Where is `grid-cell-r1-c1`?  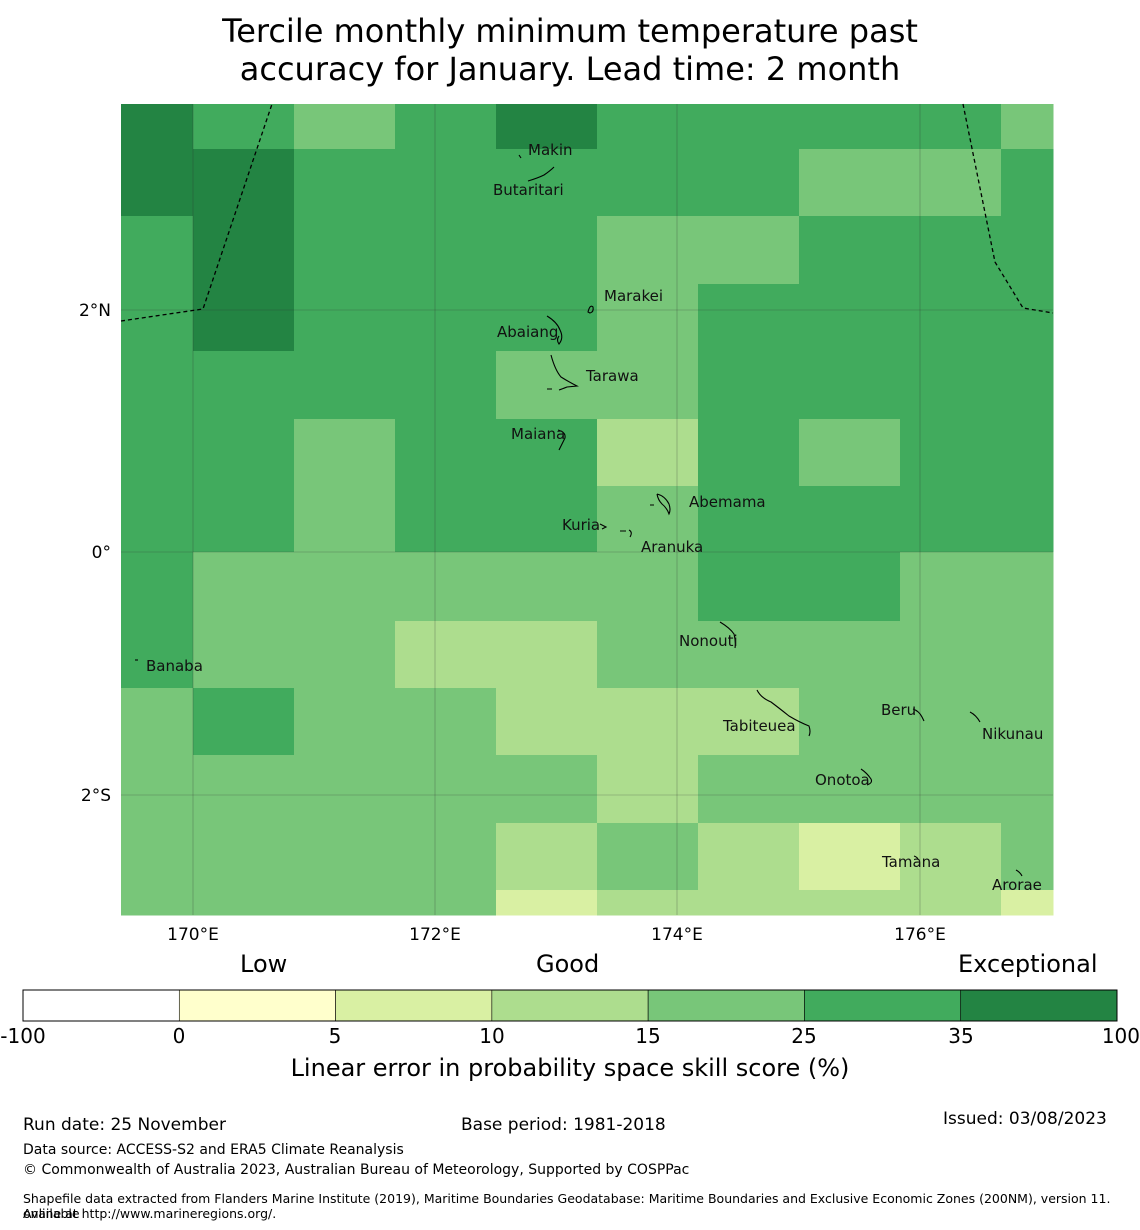
grid-cell-r1-c1 is located at coordinates (244, 183).